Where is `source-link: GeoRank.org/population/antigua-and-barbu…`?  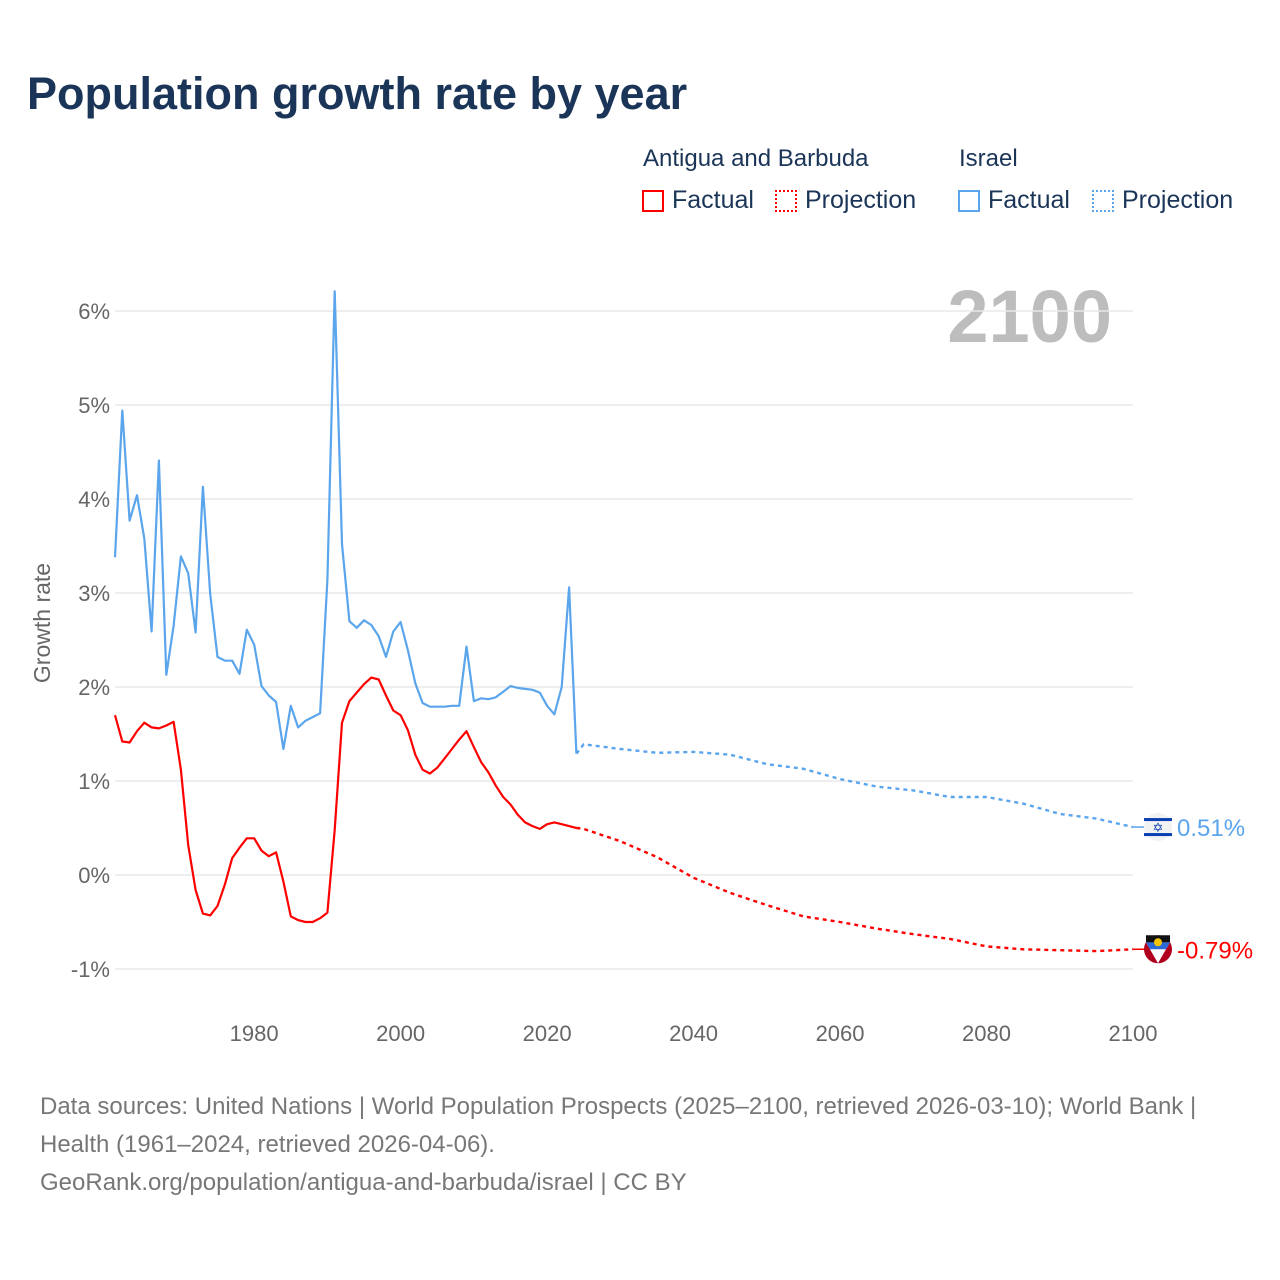
source-link: GeoRank.org/population/antigua-and-barbu… is located at coordinates (363, 1182).